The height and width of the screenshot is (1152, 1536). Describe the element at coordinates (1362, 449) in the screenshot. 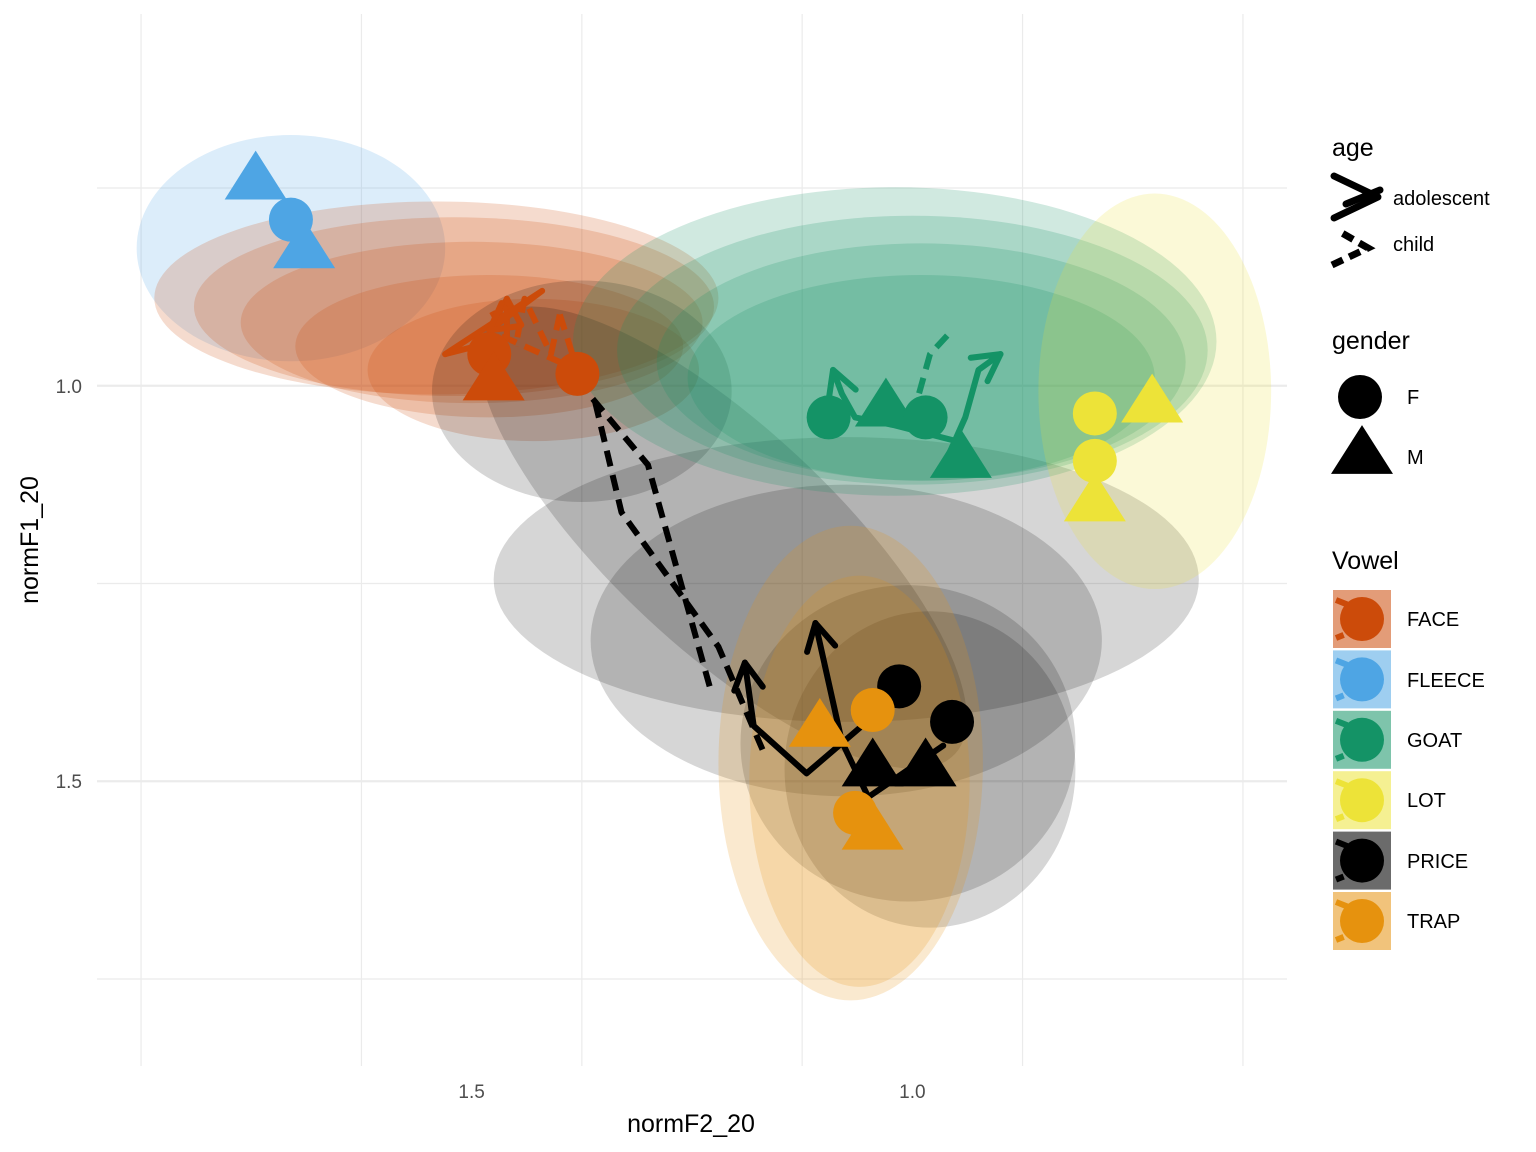

I see `legend-key-M` at that location.